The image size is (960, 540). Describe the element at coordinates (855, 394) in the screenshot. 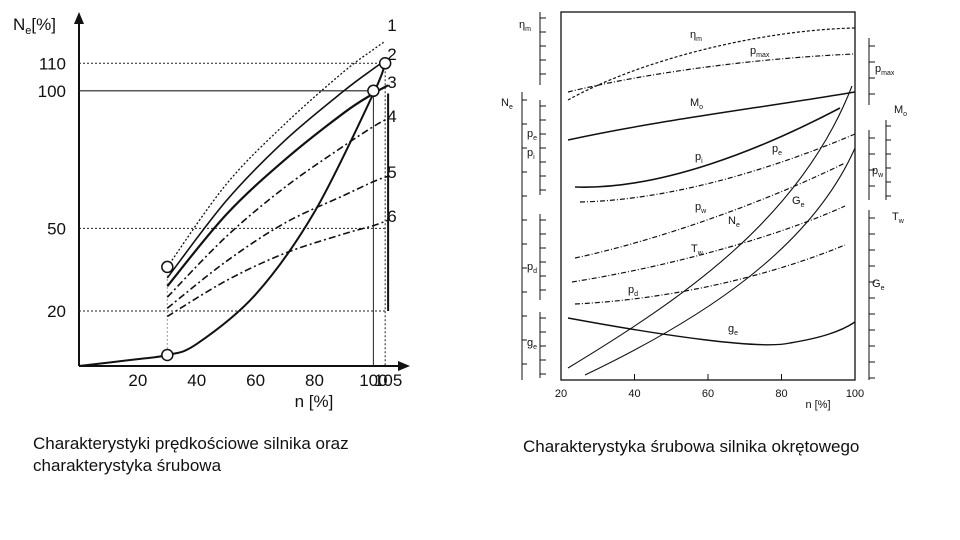

I see `right-x-tick-label: 100` at that location.